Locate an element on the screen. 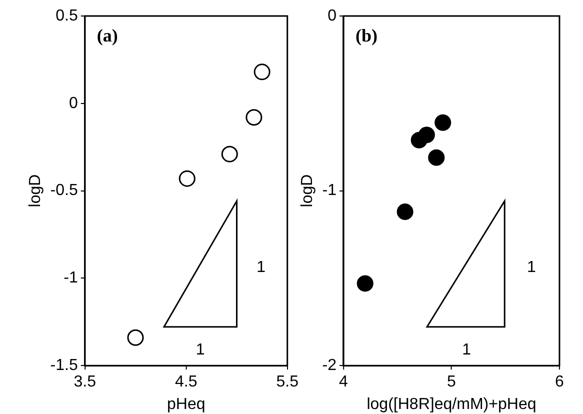 The height and width of the screenshot is (414, 583). annotation: (b) is located at coordinates (366, 36).